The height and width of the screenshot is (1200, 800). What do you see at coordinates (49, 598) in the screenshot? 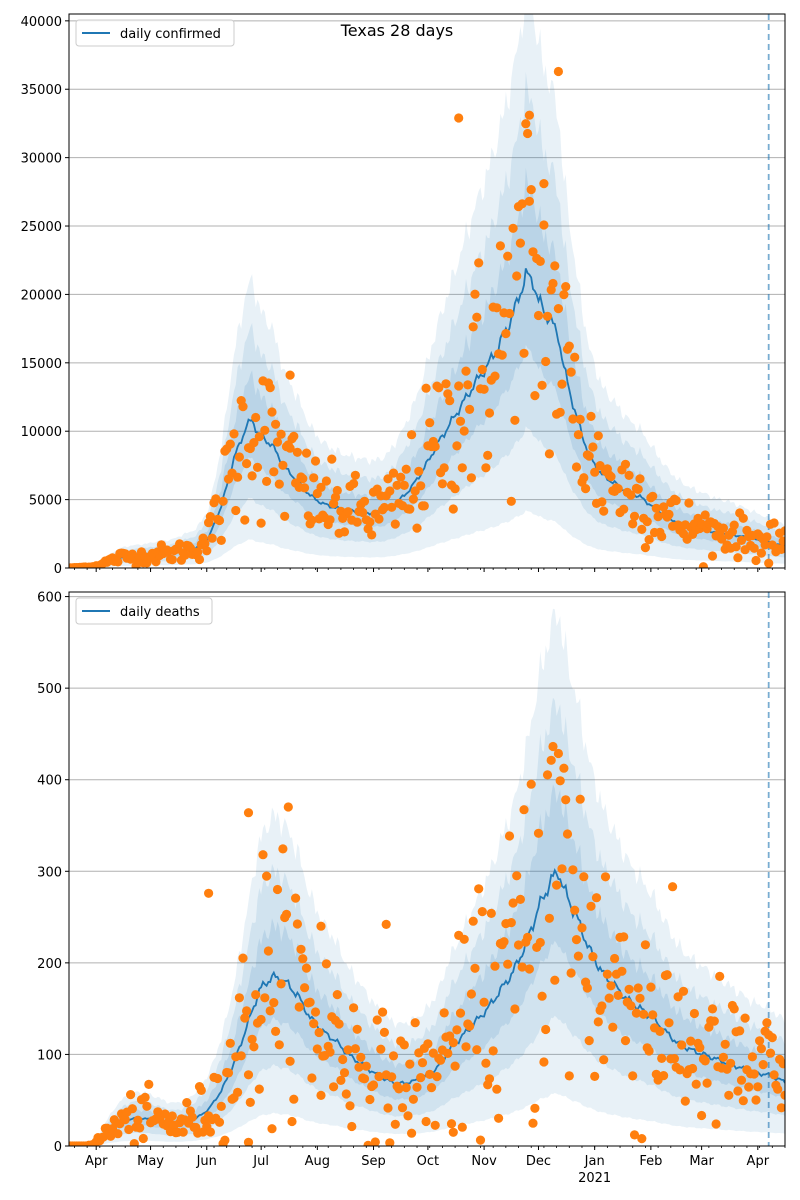
I see `deaths-y-tick-label: 600` at bounding box center [49, 598].